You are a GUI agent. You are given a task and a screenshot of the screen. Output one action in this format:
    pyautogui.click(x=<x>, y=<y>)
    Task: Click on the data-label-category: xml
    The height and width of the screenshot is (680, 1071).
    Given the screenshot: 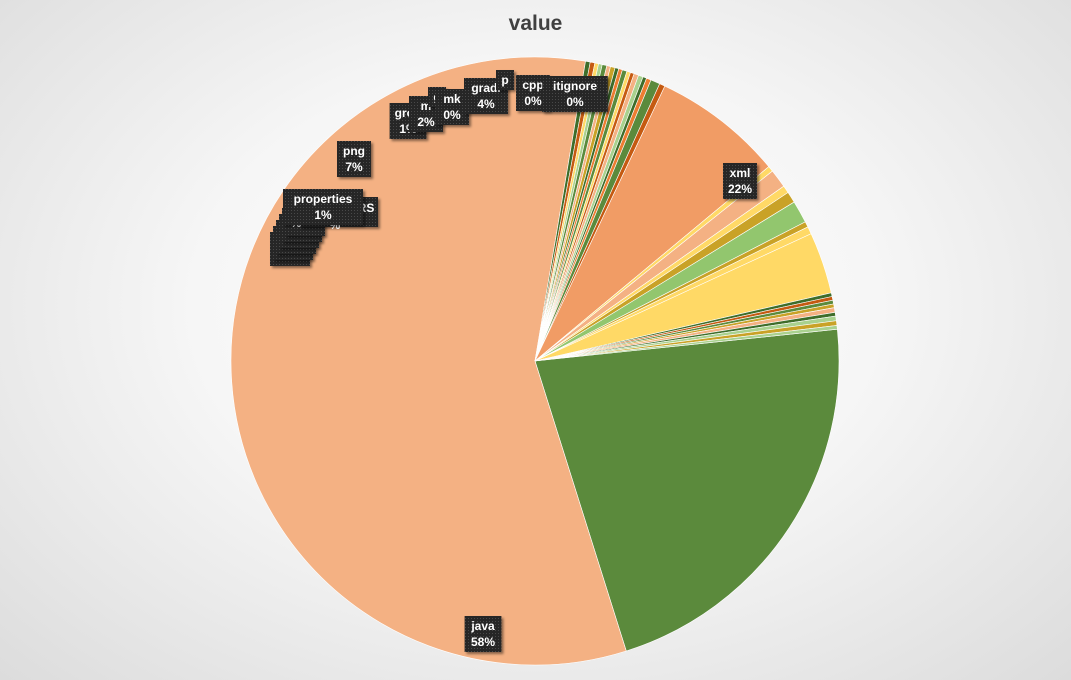 What is the action you would take?
    pyautogui.click(x=740, y=173)
    